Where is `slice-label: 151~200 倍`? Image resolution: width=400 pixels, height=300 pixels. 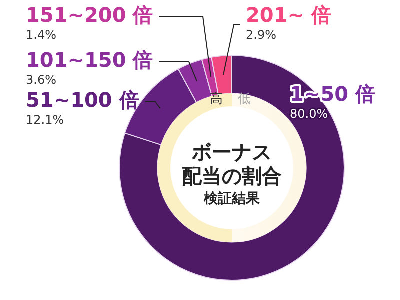
slice-label: 151~200 倍 is located at coordinates (90, 15).